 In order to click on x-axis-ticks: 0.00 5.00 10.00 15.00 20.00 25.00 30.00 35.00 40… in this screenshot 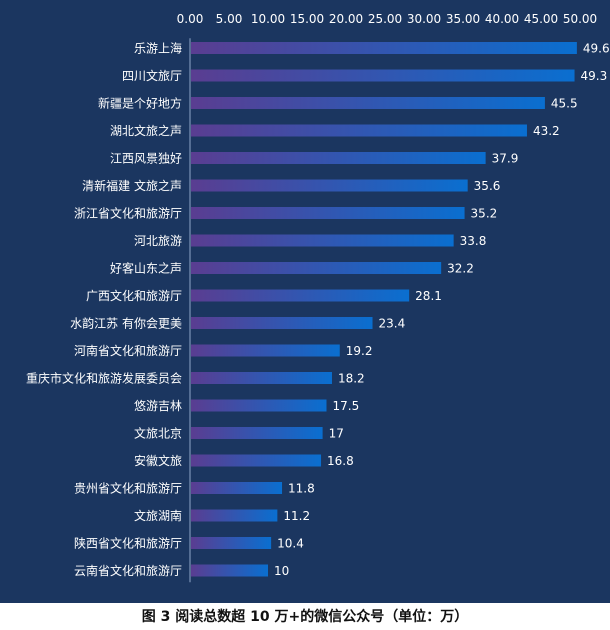, I will do `click(387, 19)`.